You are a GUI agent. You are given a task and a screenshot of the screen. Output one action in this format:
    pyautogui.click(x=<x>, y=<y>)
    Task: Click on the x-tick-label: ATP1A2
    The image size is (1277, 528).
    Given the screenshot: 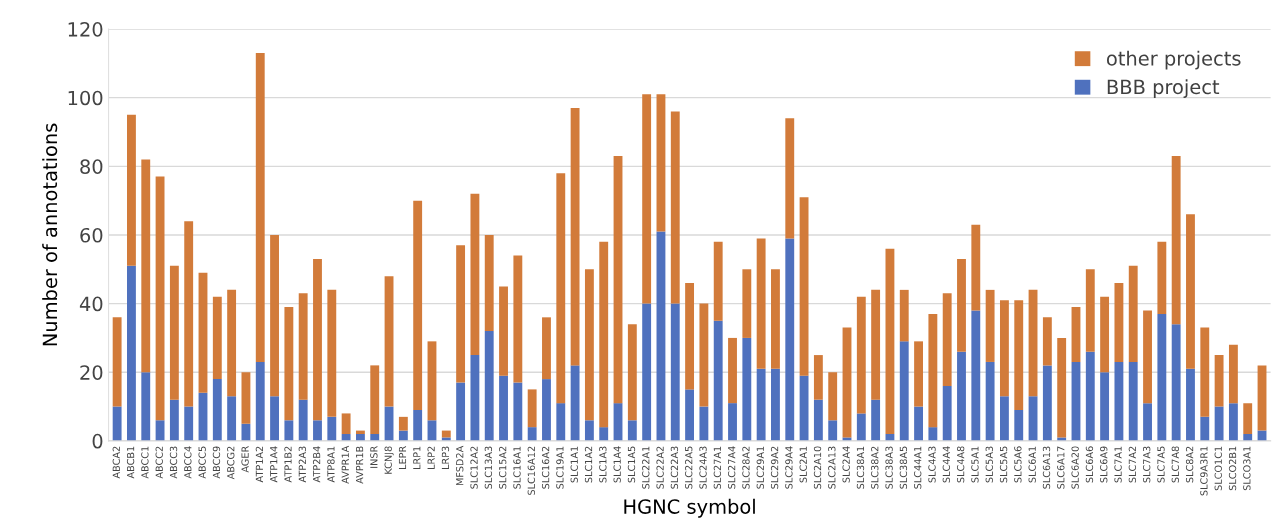 What is the action you would take?
    pyautogui.click(x=259, y=464)
    